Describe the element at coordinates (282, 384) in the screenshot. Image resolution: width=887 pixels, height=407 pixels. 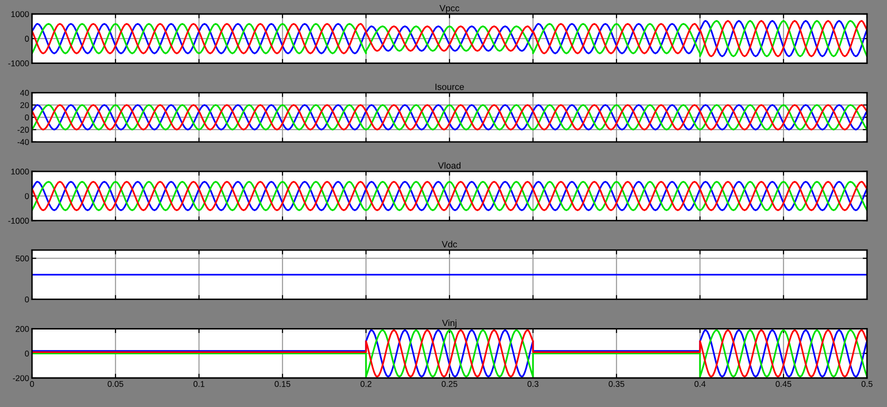
I see `x-tick-label: 0.15` at that location.